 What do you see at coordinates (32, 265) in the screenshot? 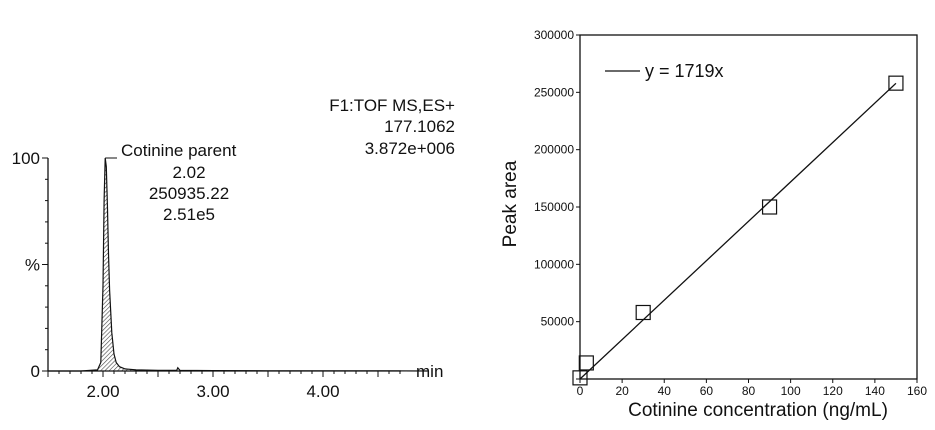
I see `chromatogram-y-axis-title: %` at bounding box center [32, 265].